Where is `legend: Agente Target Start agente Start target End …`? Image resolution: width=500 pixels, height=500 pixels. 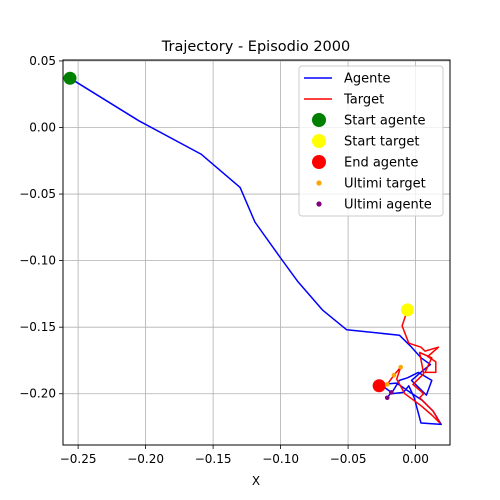 legend: Agente Target Start agente Start target End … is located at coordinates (371, 141).